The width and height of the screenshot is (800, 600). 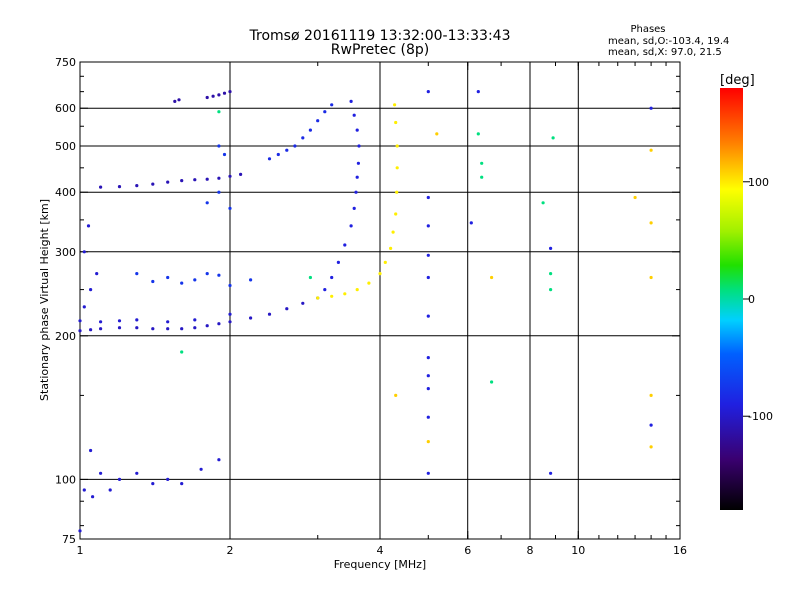 I want to click on y-tick-label: 200, so click(x=65, y=336).